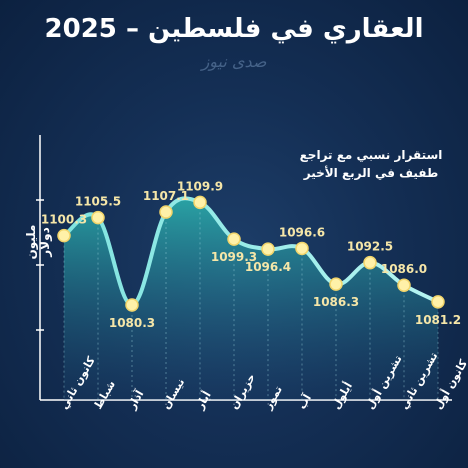 This screenshot has width=468, height=468. I want to click on value-label: 1086.0, so click(404, 269).